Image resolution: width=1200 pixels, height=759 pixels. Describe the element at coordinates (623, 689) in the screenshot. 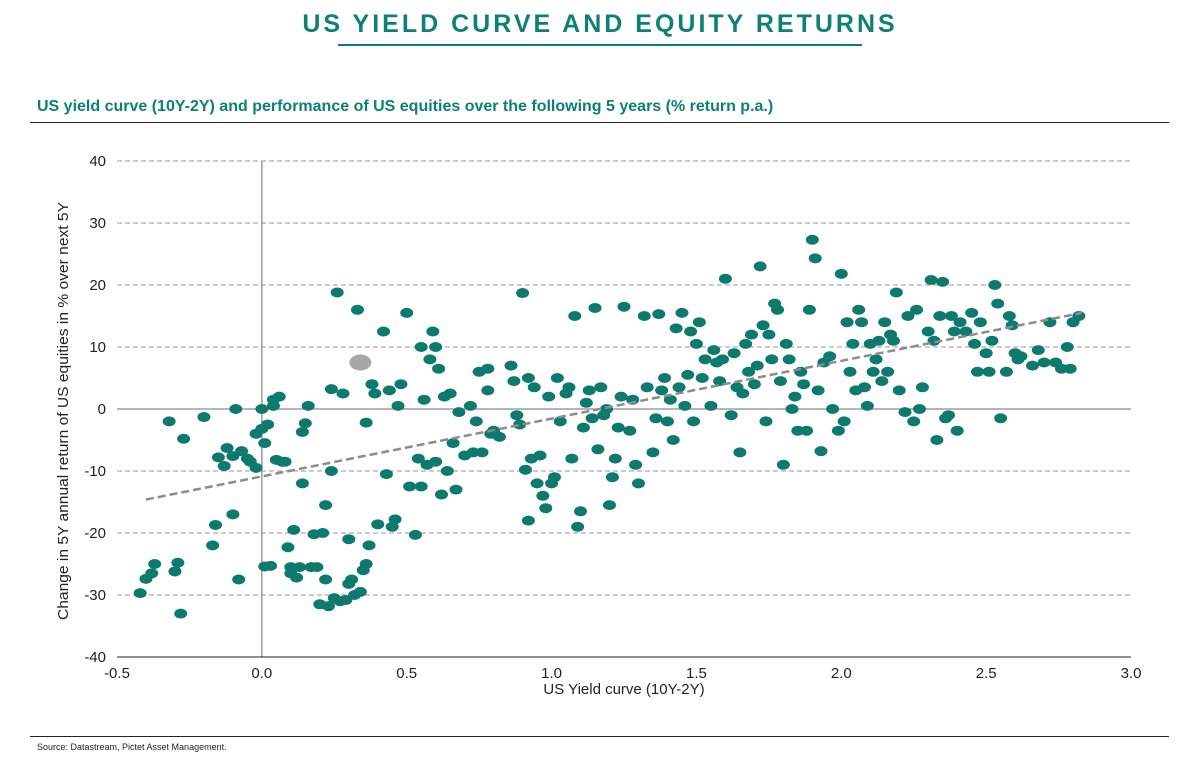

I see `x-axis-label: US Yield curve (10Y-2Y)` at that location.